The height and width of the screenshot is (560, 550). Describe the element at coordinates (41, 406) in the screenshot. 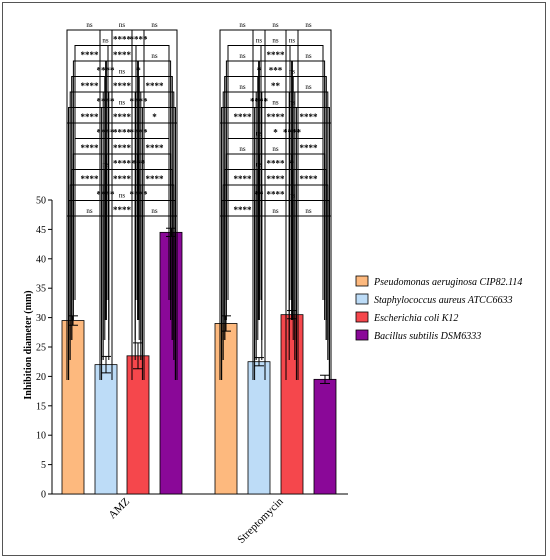

I see `y-tick-label: 15` at that location.